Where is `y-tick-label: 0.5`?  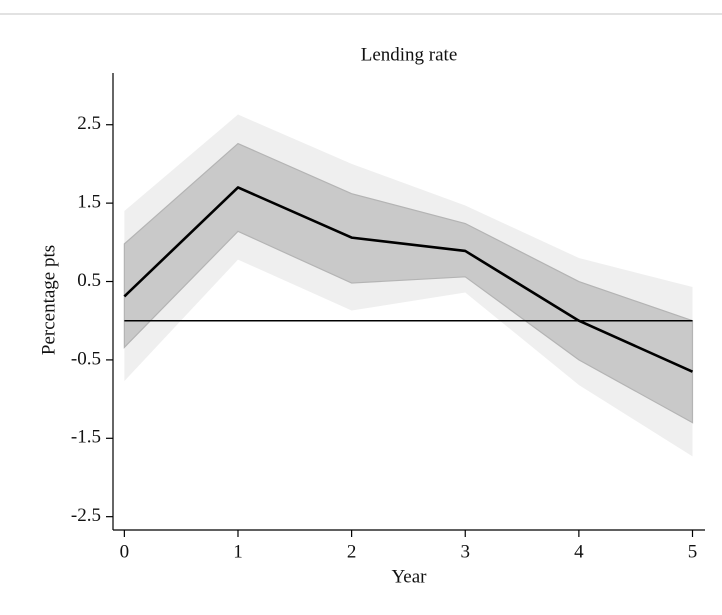
y-tick-label: 0.5 is located at coordinates (89, 280).